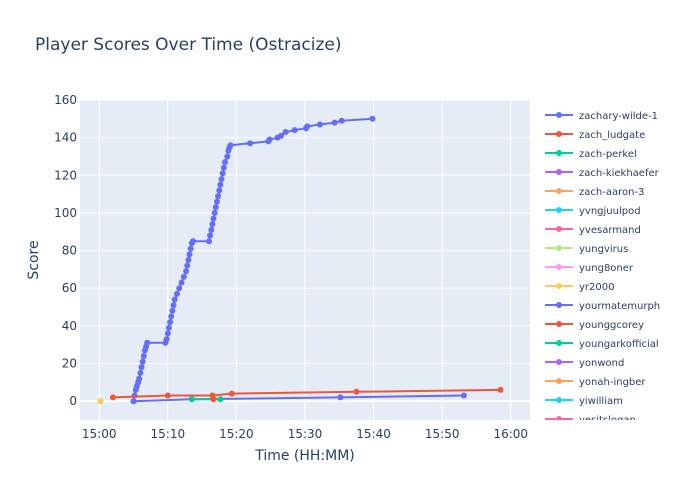  Describe the element at coordinates (65, 100) in the screenshot. I see `y-tick-label: 160` at that location.